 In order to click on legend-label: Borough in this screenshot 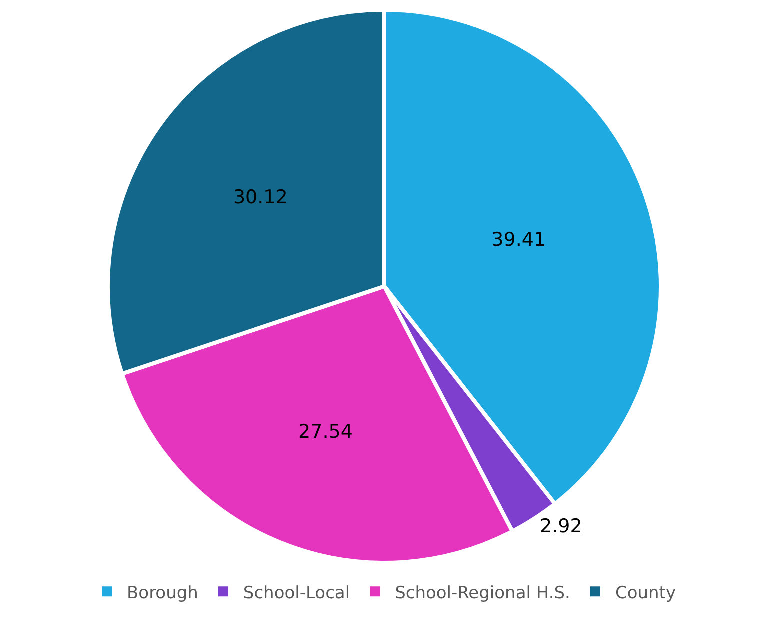, I will do `click(162, 593)`.